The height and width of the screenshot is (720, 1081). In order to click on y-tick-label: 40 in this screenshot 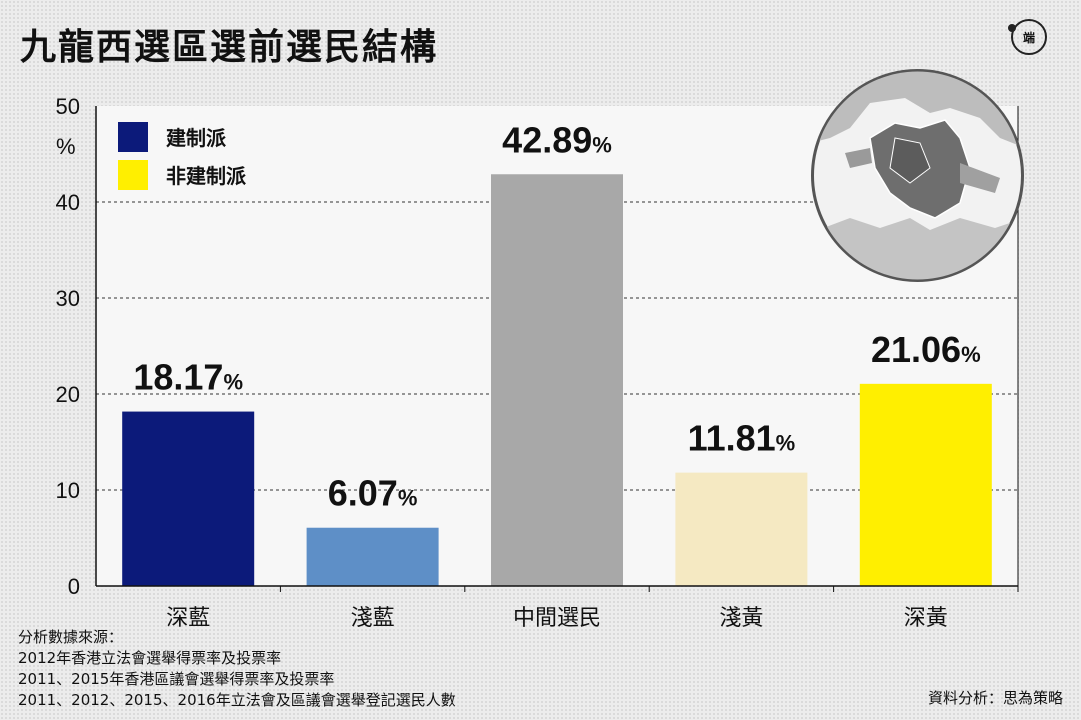, I will do `click(68, 202)`.